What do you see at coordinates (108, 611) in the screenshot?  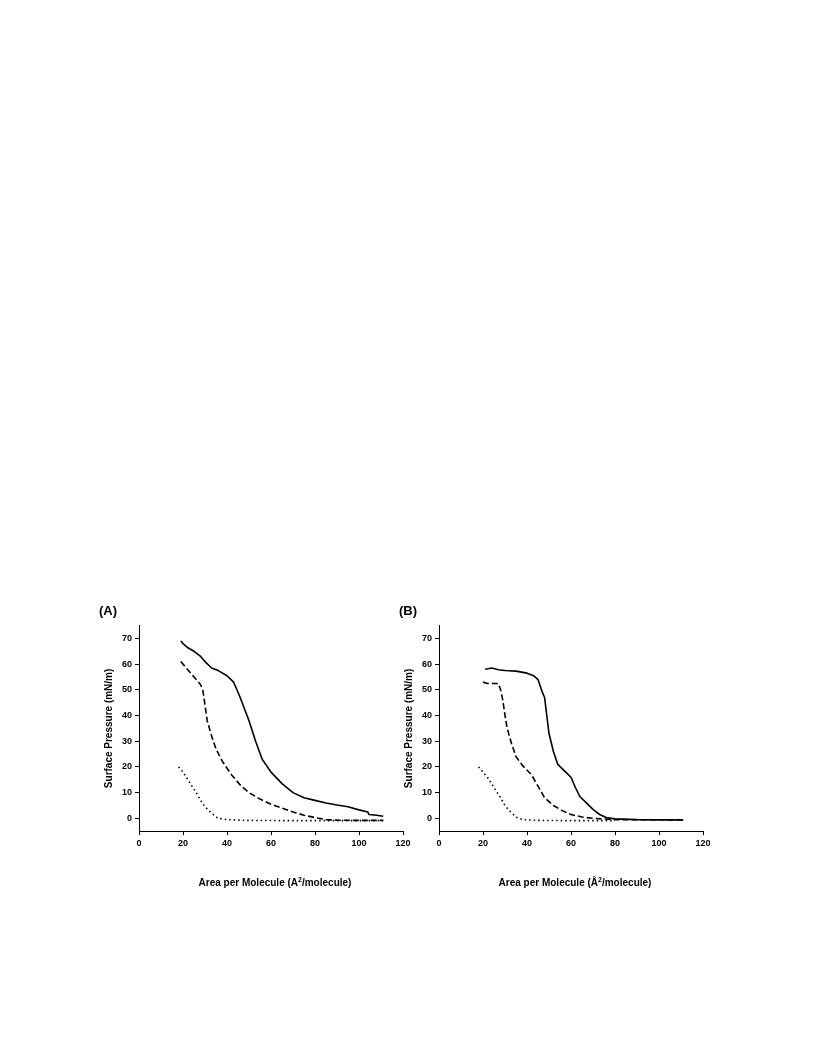 I see `chart-title: (A)` at bounding box center [108, 611].